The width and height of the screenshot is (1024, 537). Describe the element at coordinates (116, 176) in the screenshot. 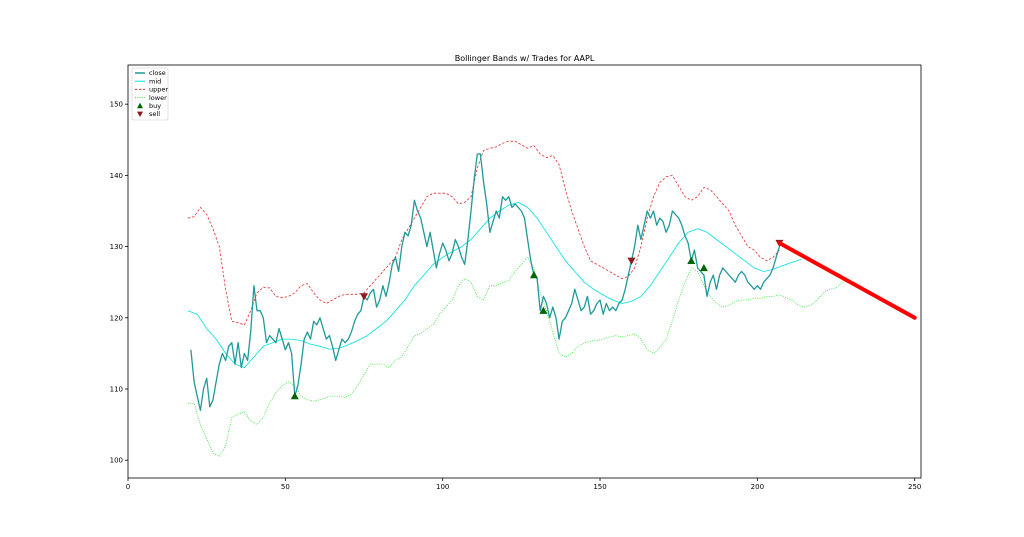

I see `y-tick-label: 140` at that location.